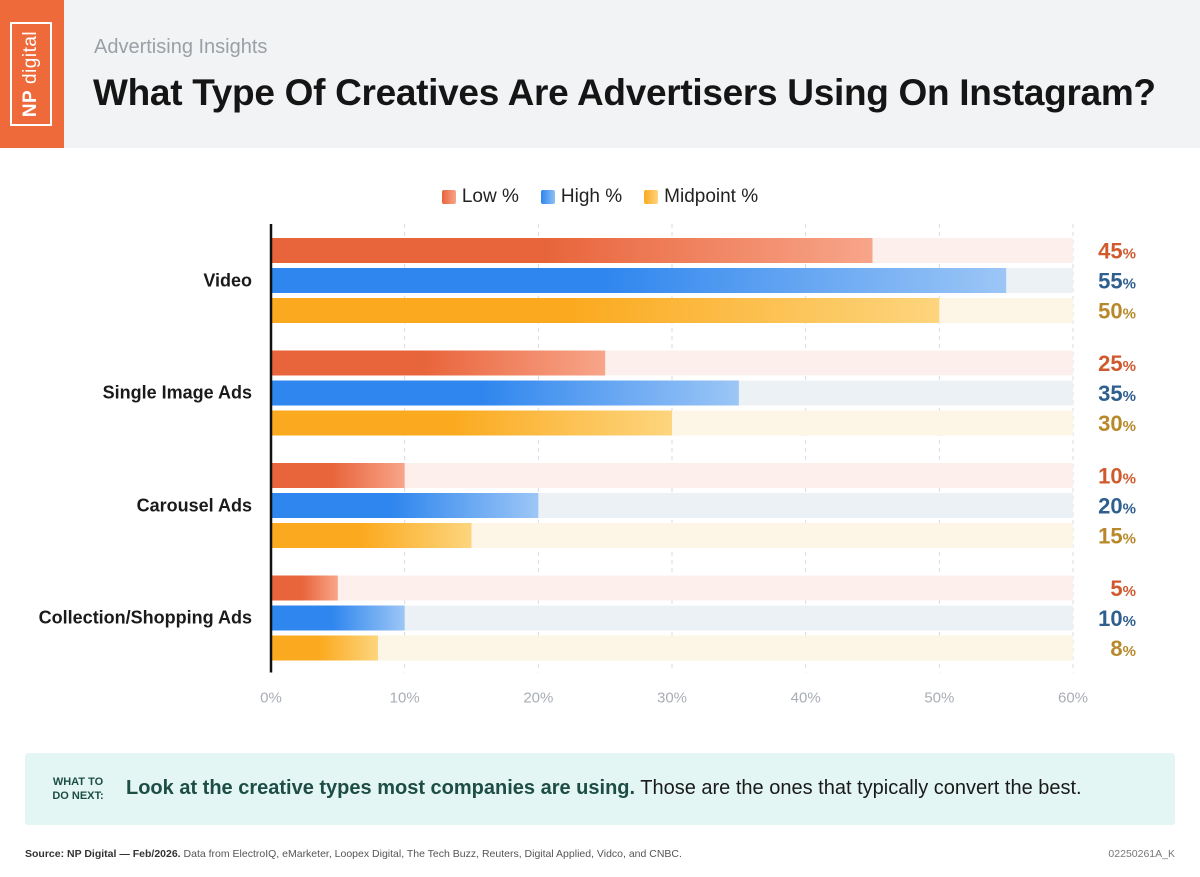  What do you see at coordinates (1141, 854) in the screenshot?
I see `asset-code: 02250261A_K` at bounding box center [1141, 854].